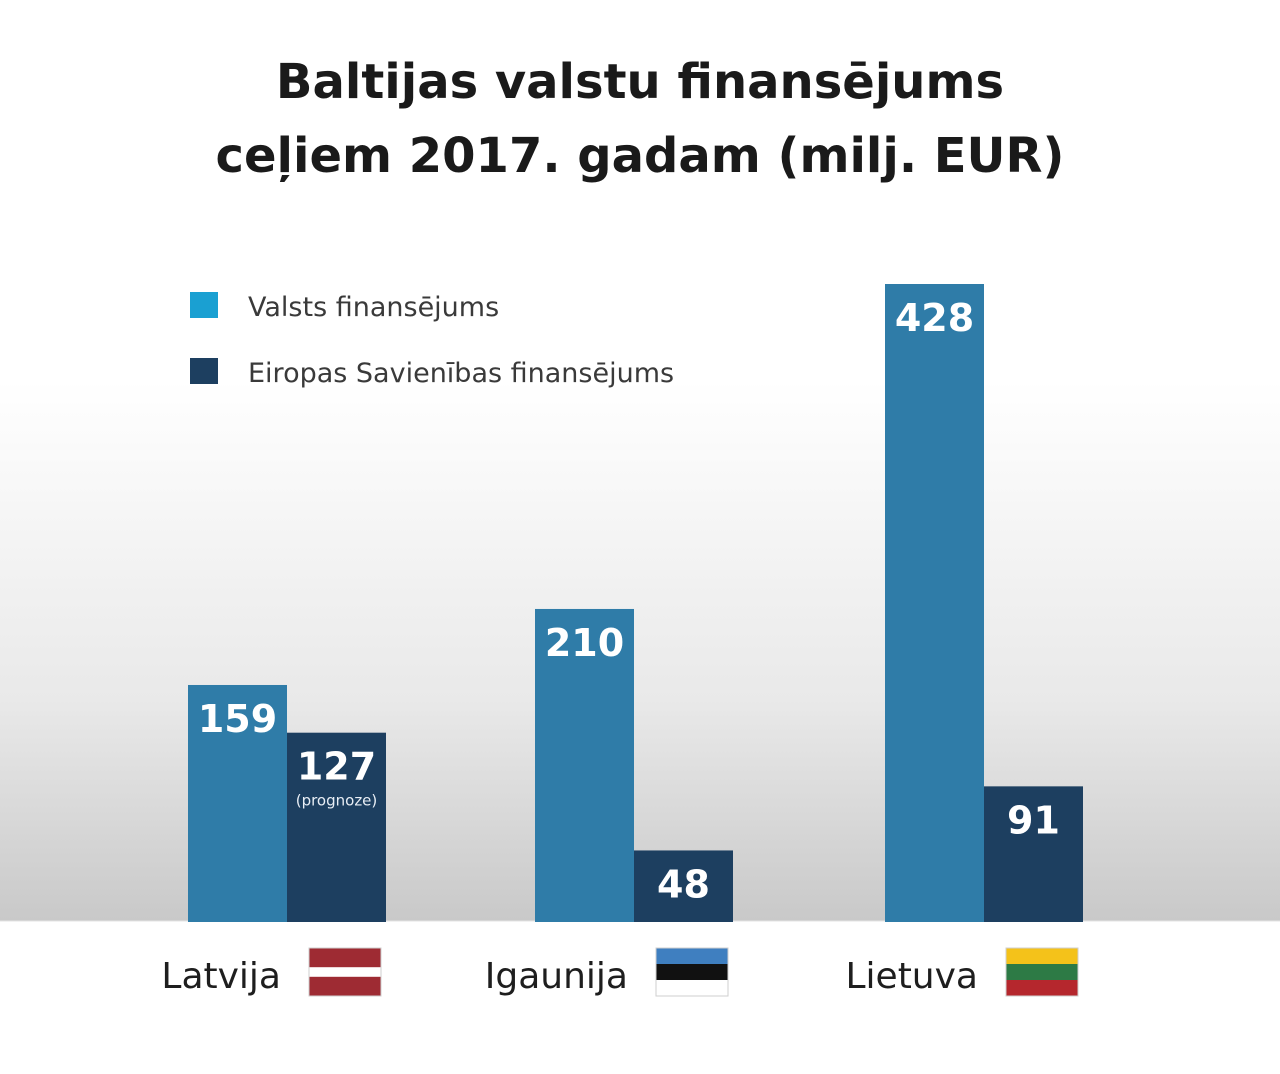 Image resolution: width=1280 pixels, height=1074 pixels. I want to click on category-labels: Latvija Igaunija Lietuva, so click(569, 976).